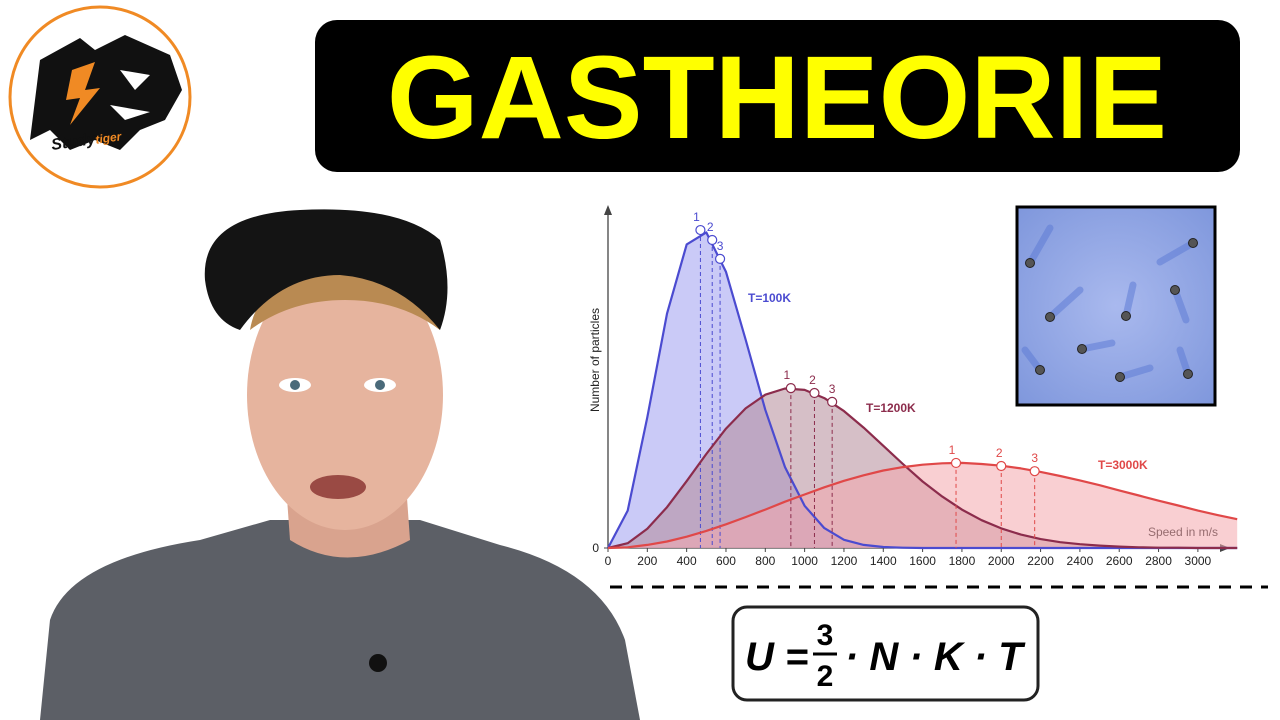 The image size is (1280, 720). I want to click on x-tick-label: 2000, so click(1001, 561).